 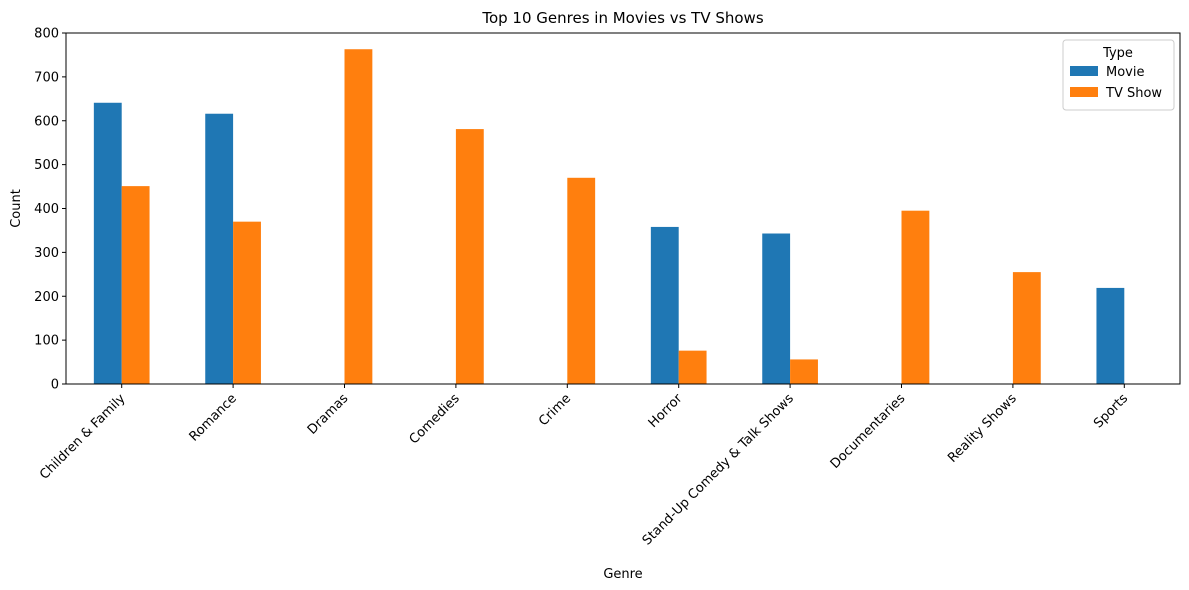 What do you see at coordinates (328, 414) in the screenshot?
I see `x-tick-label: Dramas` at bounding box center [328, 414].